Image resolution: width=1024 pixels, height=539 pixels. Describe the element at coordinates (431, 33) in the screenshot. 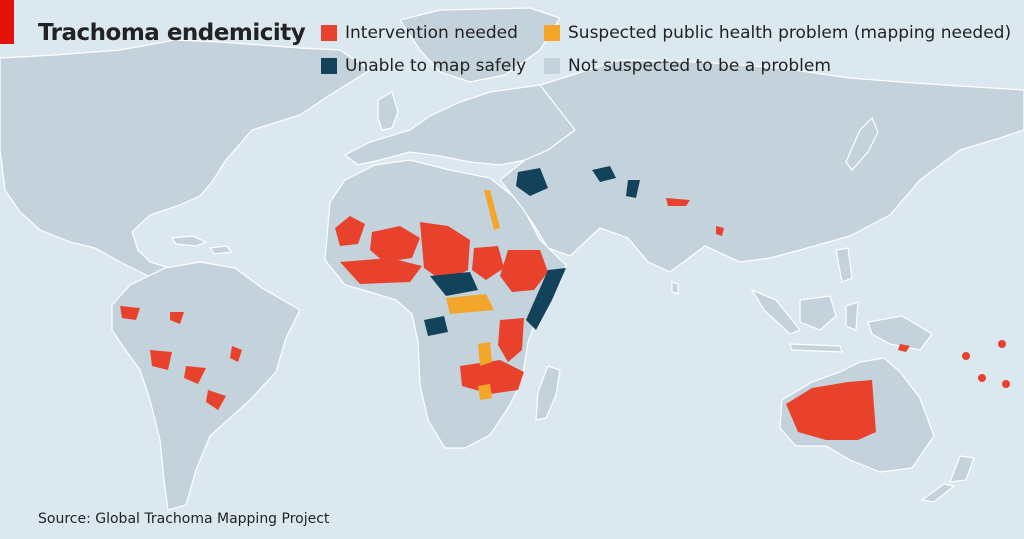

I see `legend-label-intervention-needed: Intervention needed` at that location.